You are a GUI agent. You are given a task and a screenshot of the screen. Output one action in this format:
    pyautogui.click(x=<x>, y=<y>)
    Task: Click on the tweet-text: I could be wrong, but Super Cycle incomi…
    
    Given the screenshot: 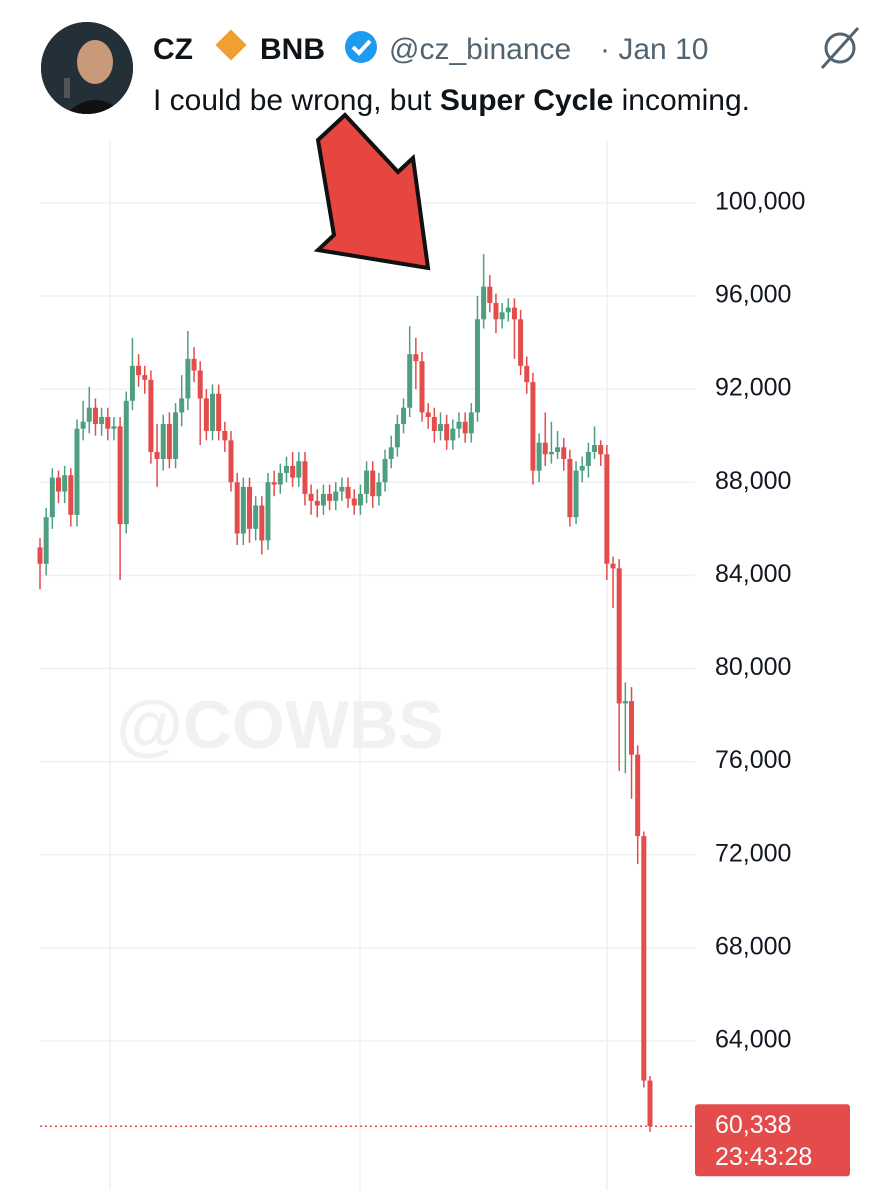 What is the action you would take?
    pyautogui.click(x=451, y=100)
    